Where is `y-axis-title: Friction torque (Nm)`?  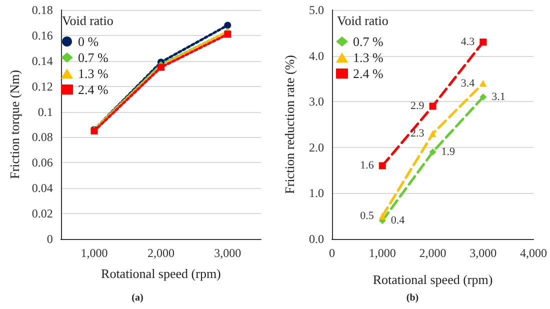 y-axis-title: Friction torque (Nm) is located at coordinates (14, 125).